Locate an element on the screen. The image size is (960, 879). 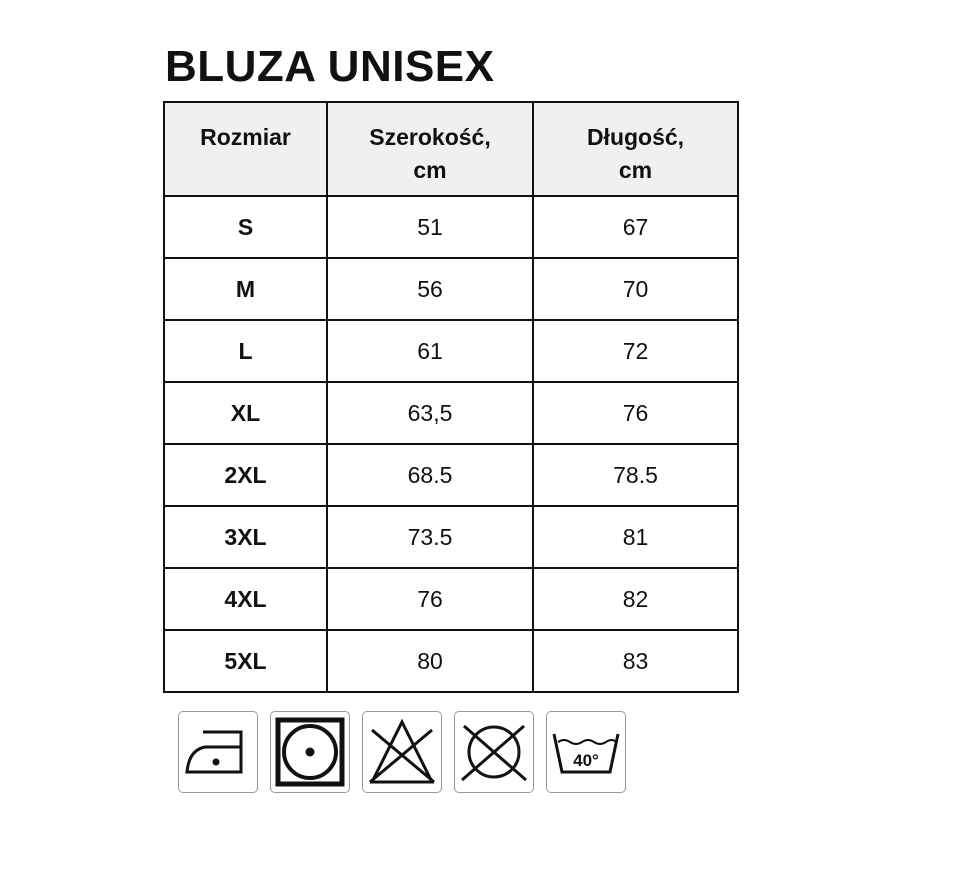
care-icons: 40° is located at coordinates (402, 752).